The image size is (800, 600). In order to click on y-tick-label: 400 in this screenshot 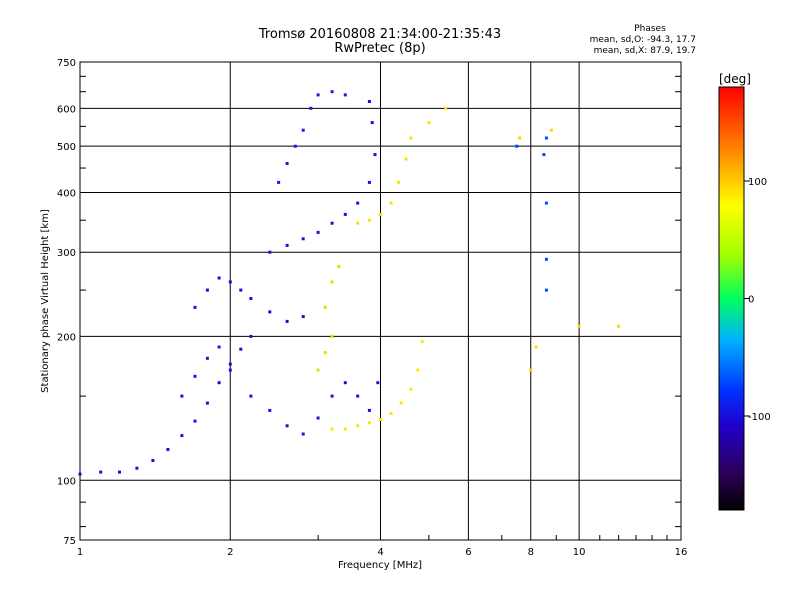, I will do `click(66, 193)`.